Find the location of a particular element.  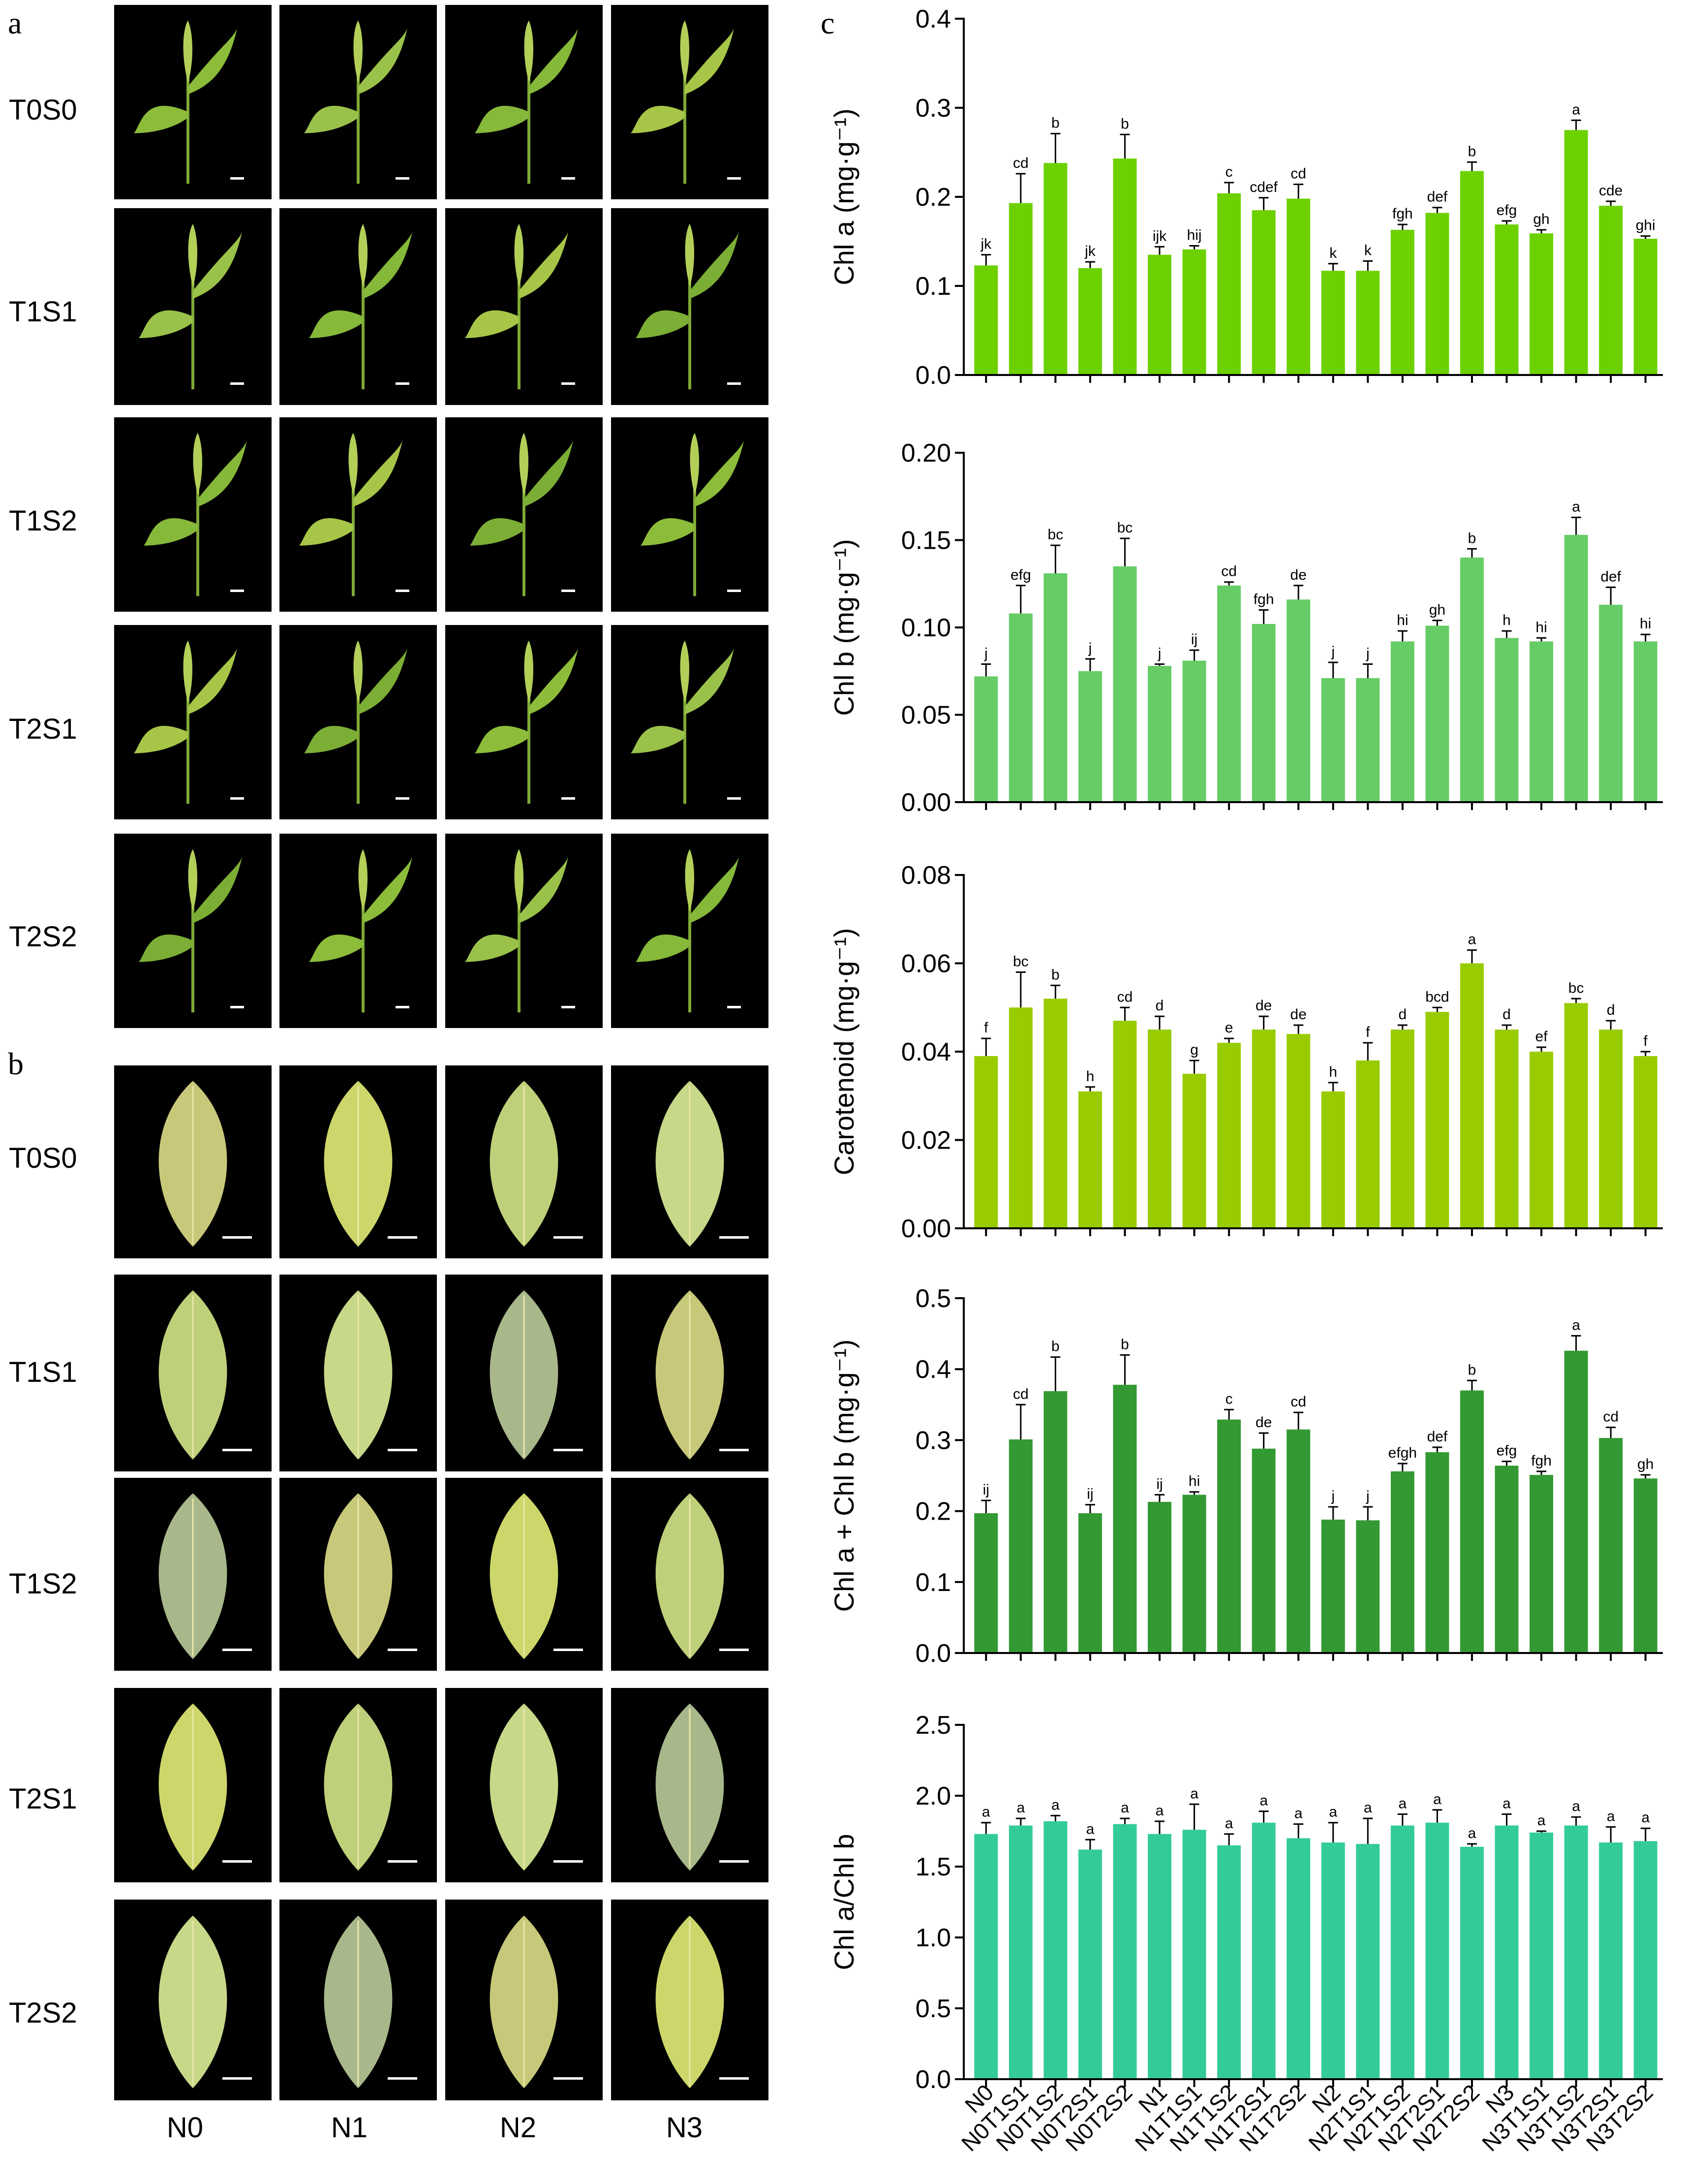

sig-letter-0-N2T1S2: fgh is located at coordinates (1403, 214).